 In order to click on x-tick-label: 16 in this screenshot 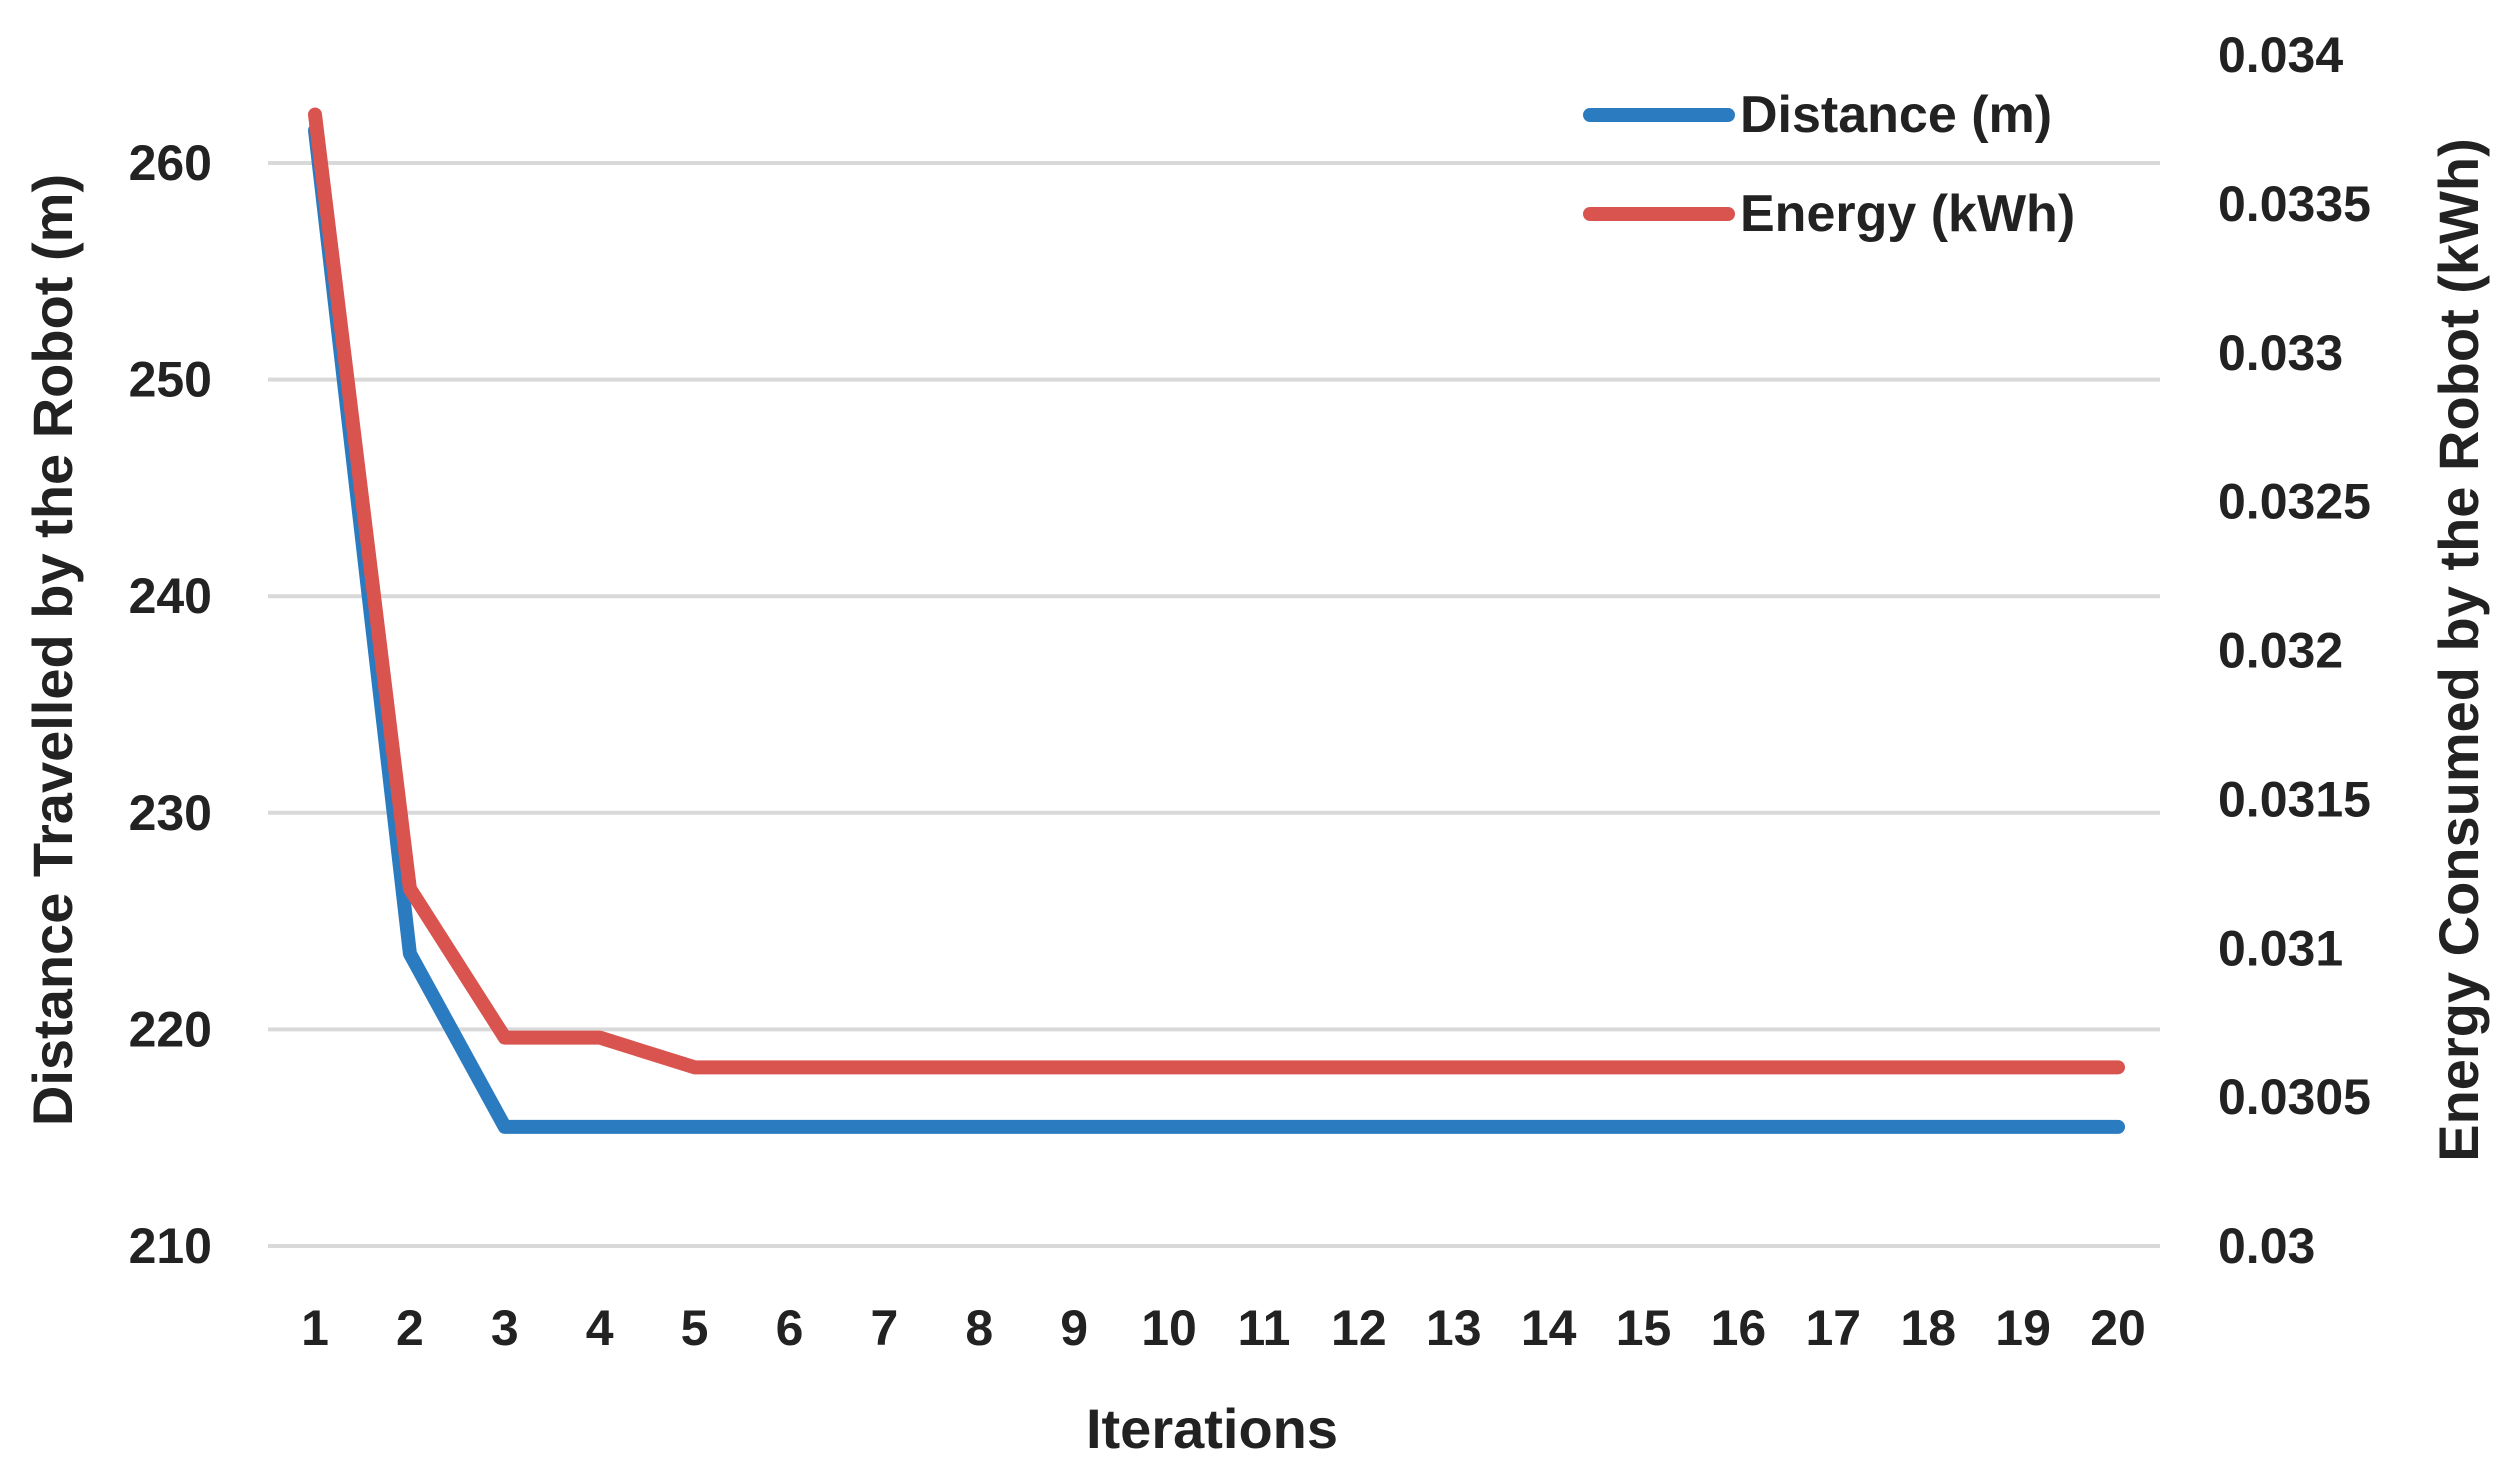, I will do `click(1739, 1328)`.